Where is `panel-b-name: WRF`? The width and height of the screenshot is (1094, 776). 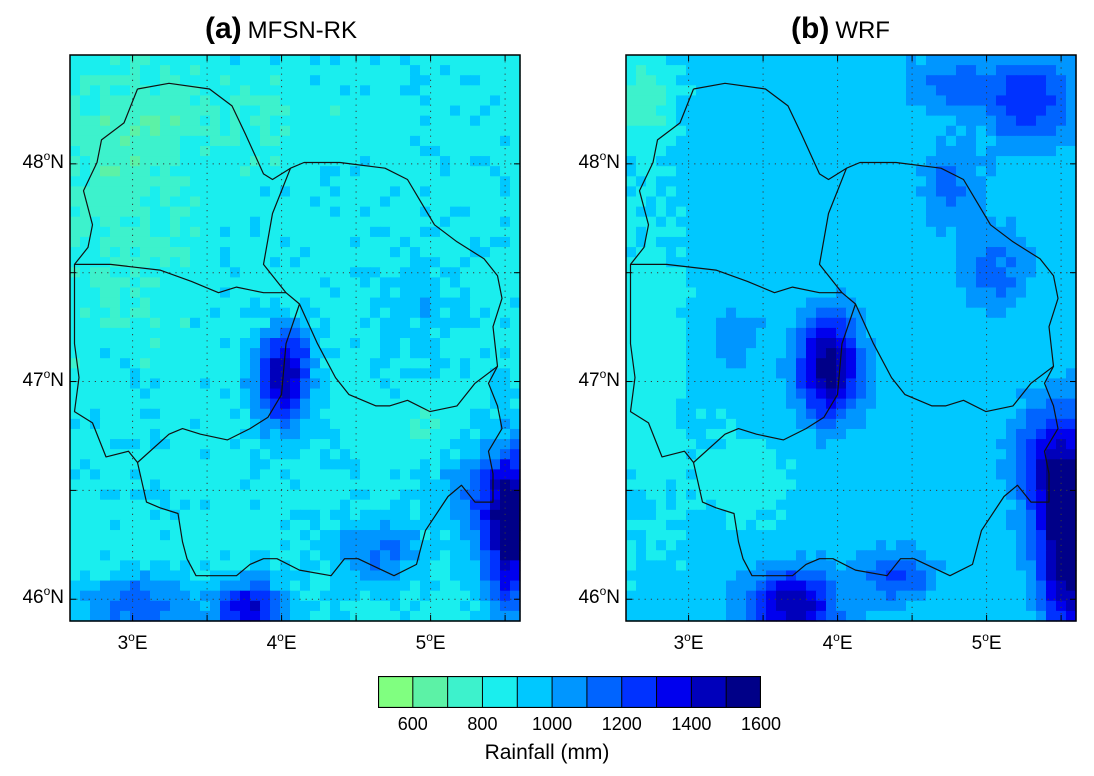 panel-b-name: WRF is located at coordinates (862, 30).